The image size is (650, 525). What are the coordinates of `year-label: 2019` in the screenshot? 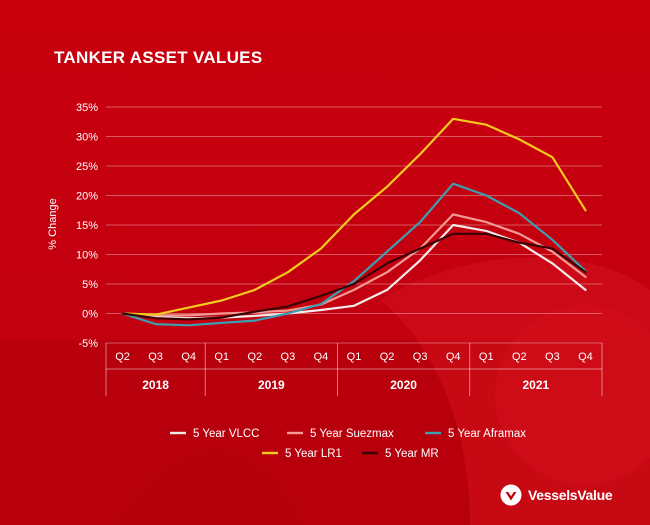 It's located at (271, 385).